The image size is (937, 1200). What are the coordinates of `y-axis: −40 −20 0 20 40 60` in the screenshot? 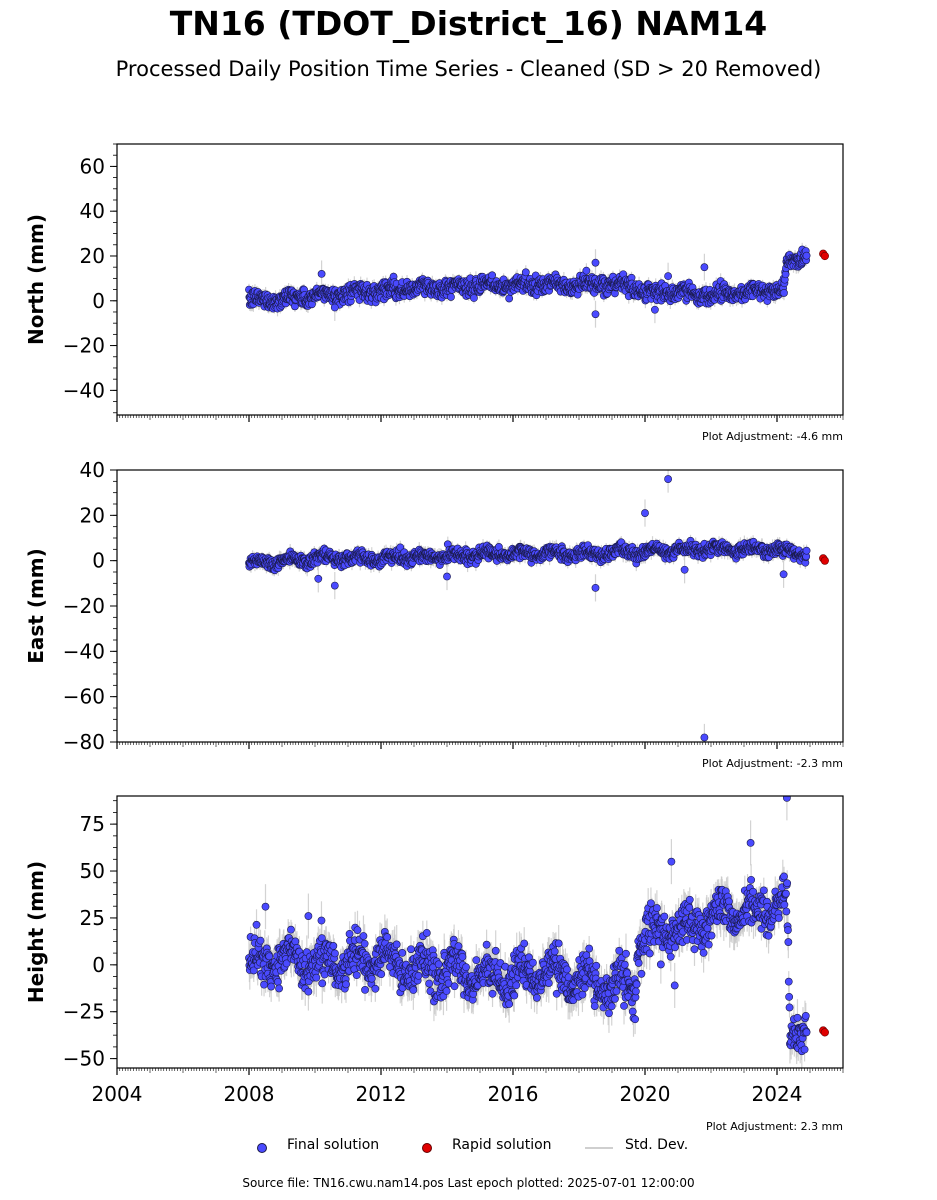 It's located at (90, 278).